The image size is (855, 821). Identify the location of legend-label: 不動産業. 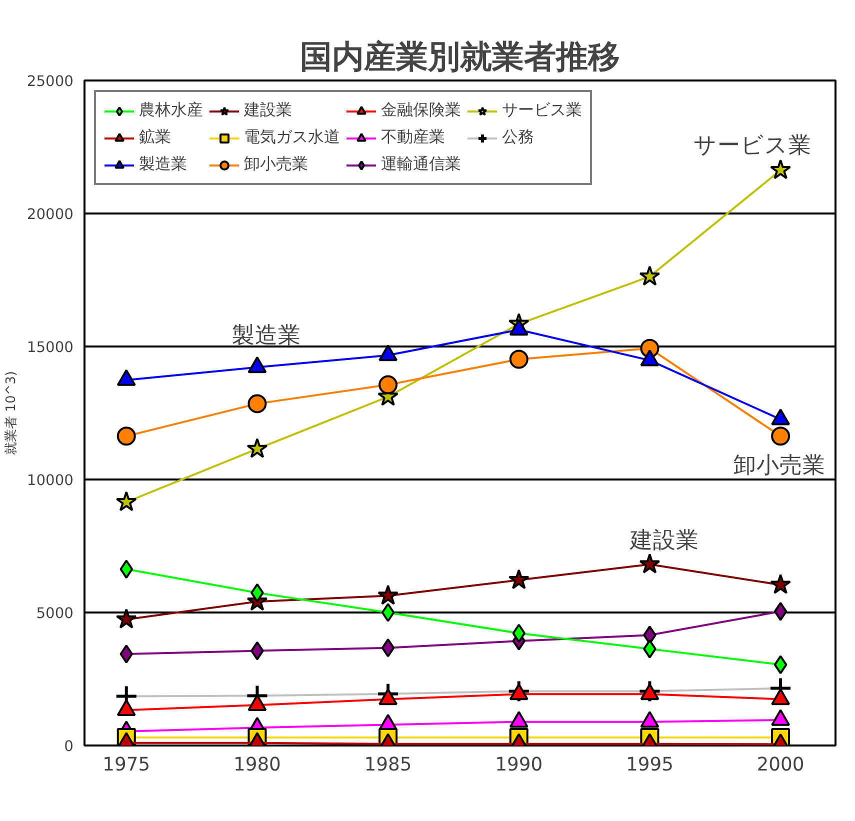
(413, 137).